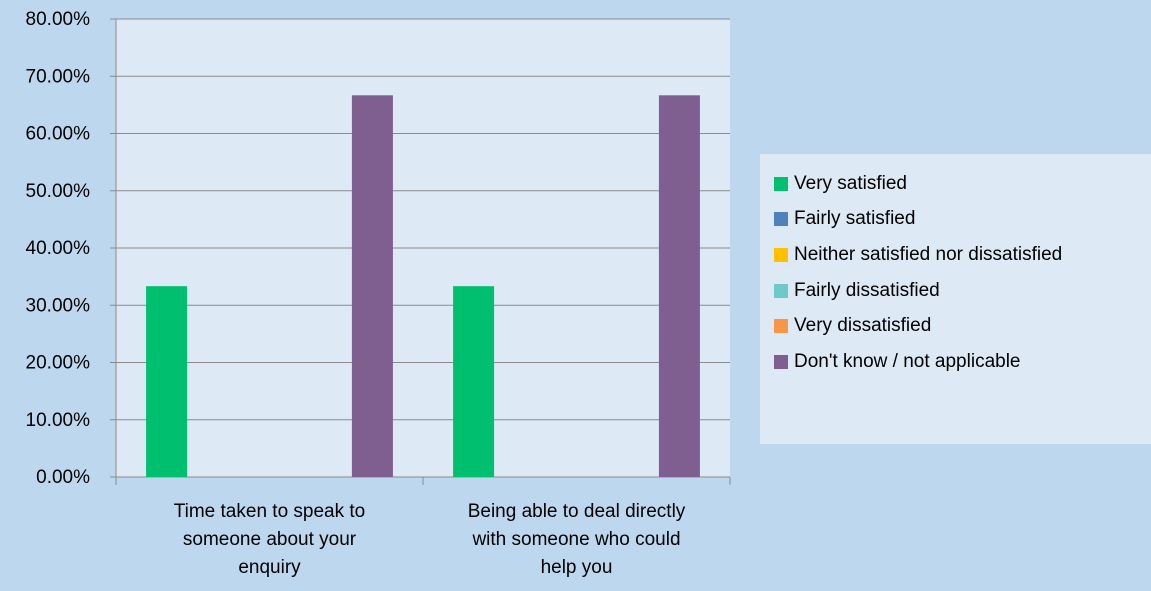 The width and height of the screenshot is (1151, 591). Describe the element at coordinates (58, 191) in the screenshot. I see `y-tick-label: 50.00%` at that location.